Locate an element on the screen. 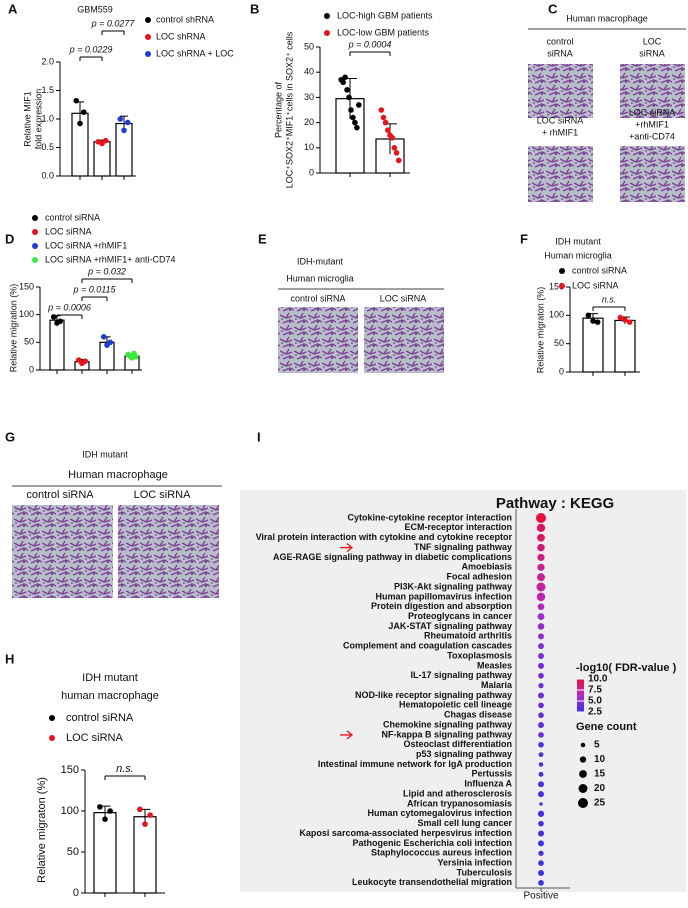  legend-label: LOC shRNA + LOC is located at coordinates (195, 53).